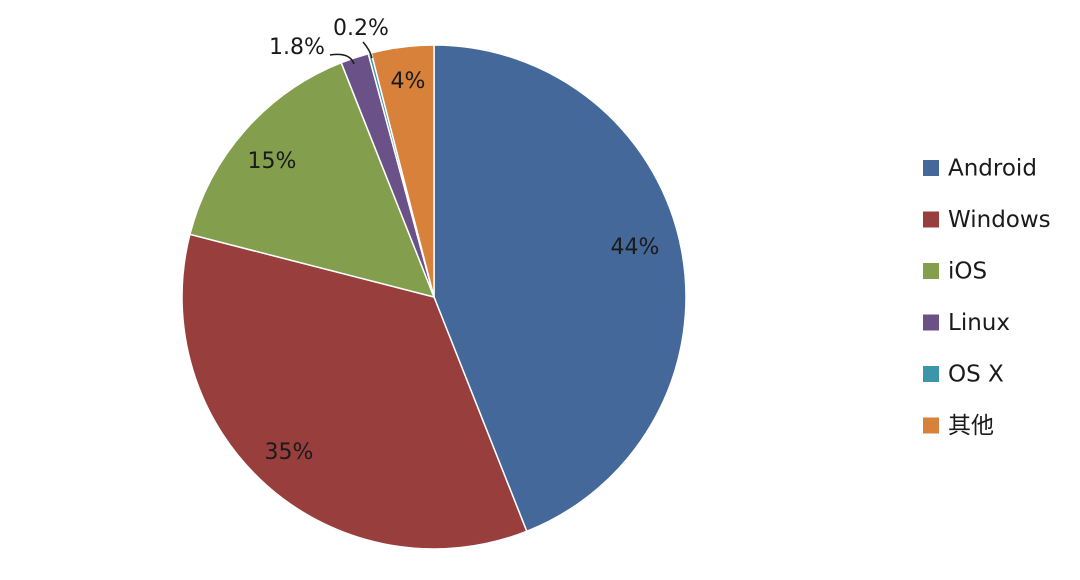  What do you see at coordinates (402, 171) in the screenshot?
I see `pie-slice-其他` at bounding box center [402, 171].